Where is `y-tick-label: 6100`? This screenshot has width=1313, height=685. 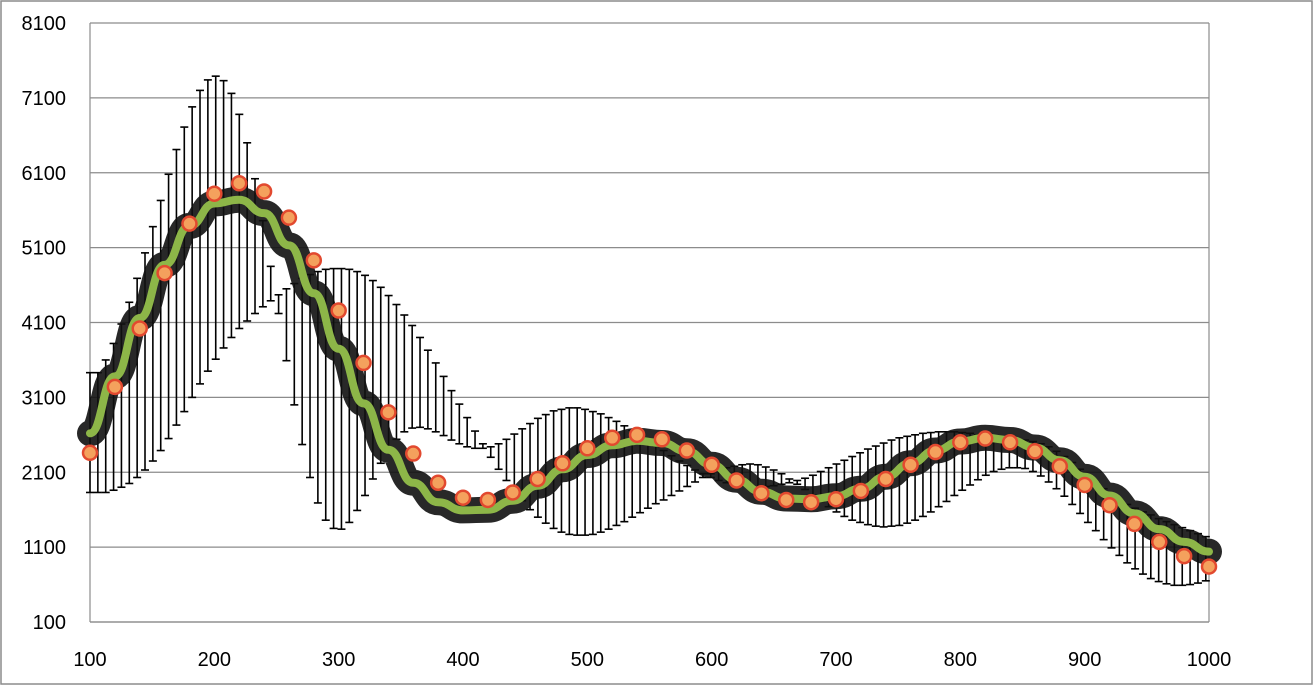
y-tick-label: 6100 is located at coordinates (44, 174).